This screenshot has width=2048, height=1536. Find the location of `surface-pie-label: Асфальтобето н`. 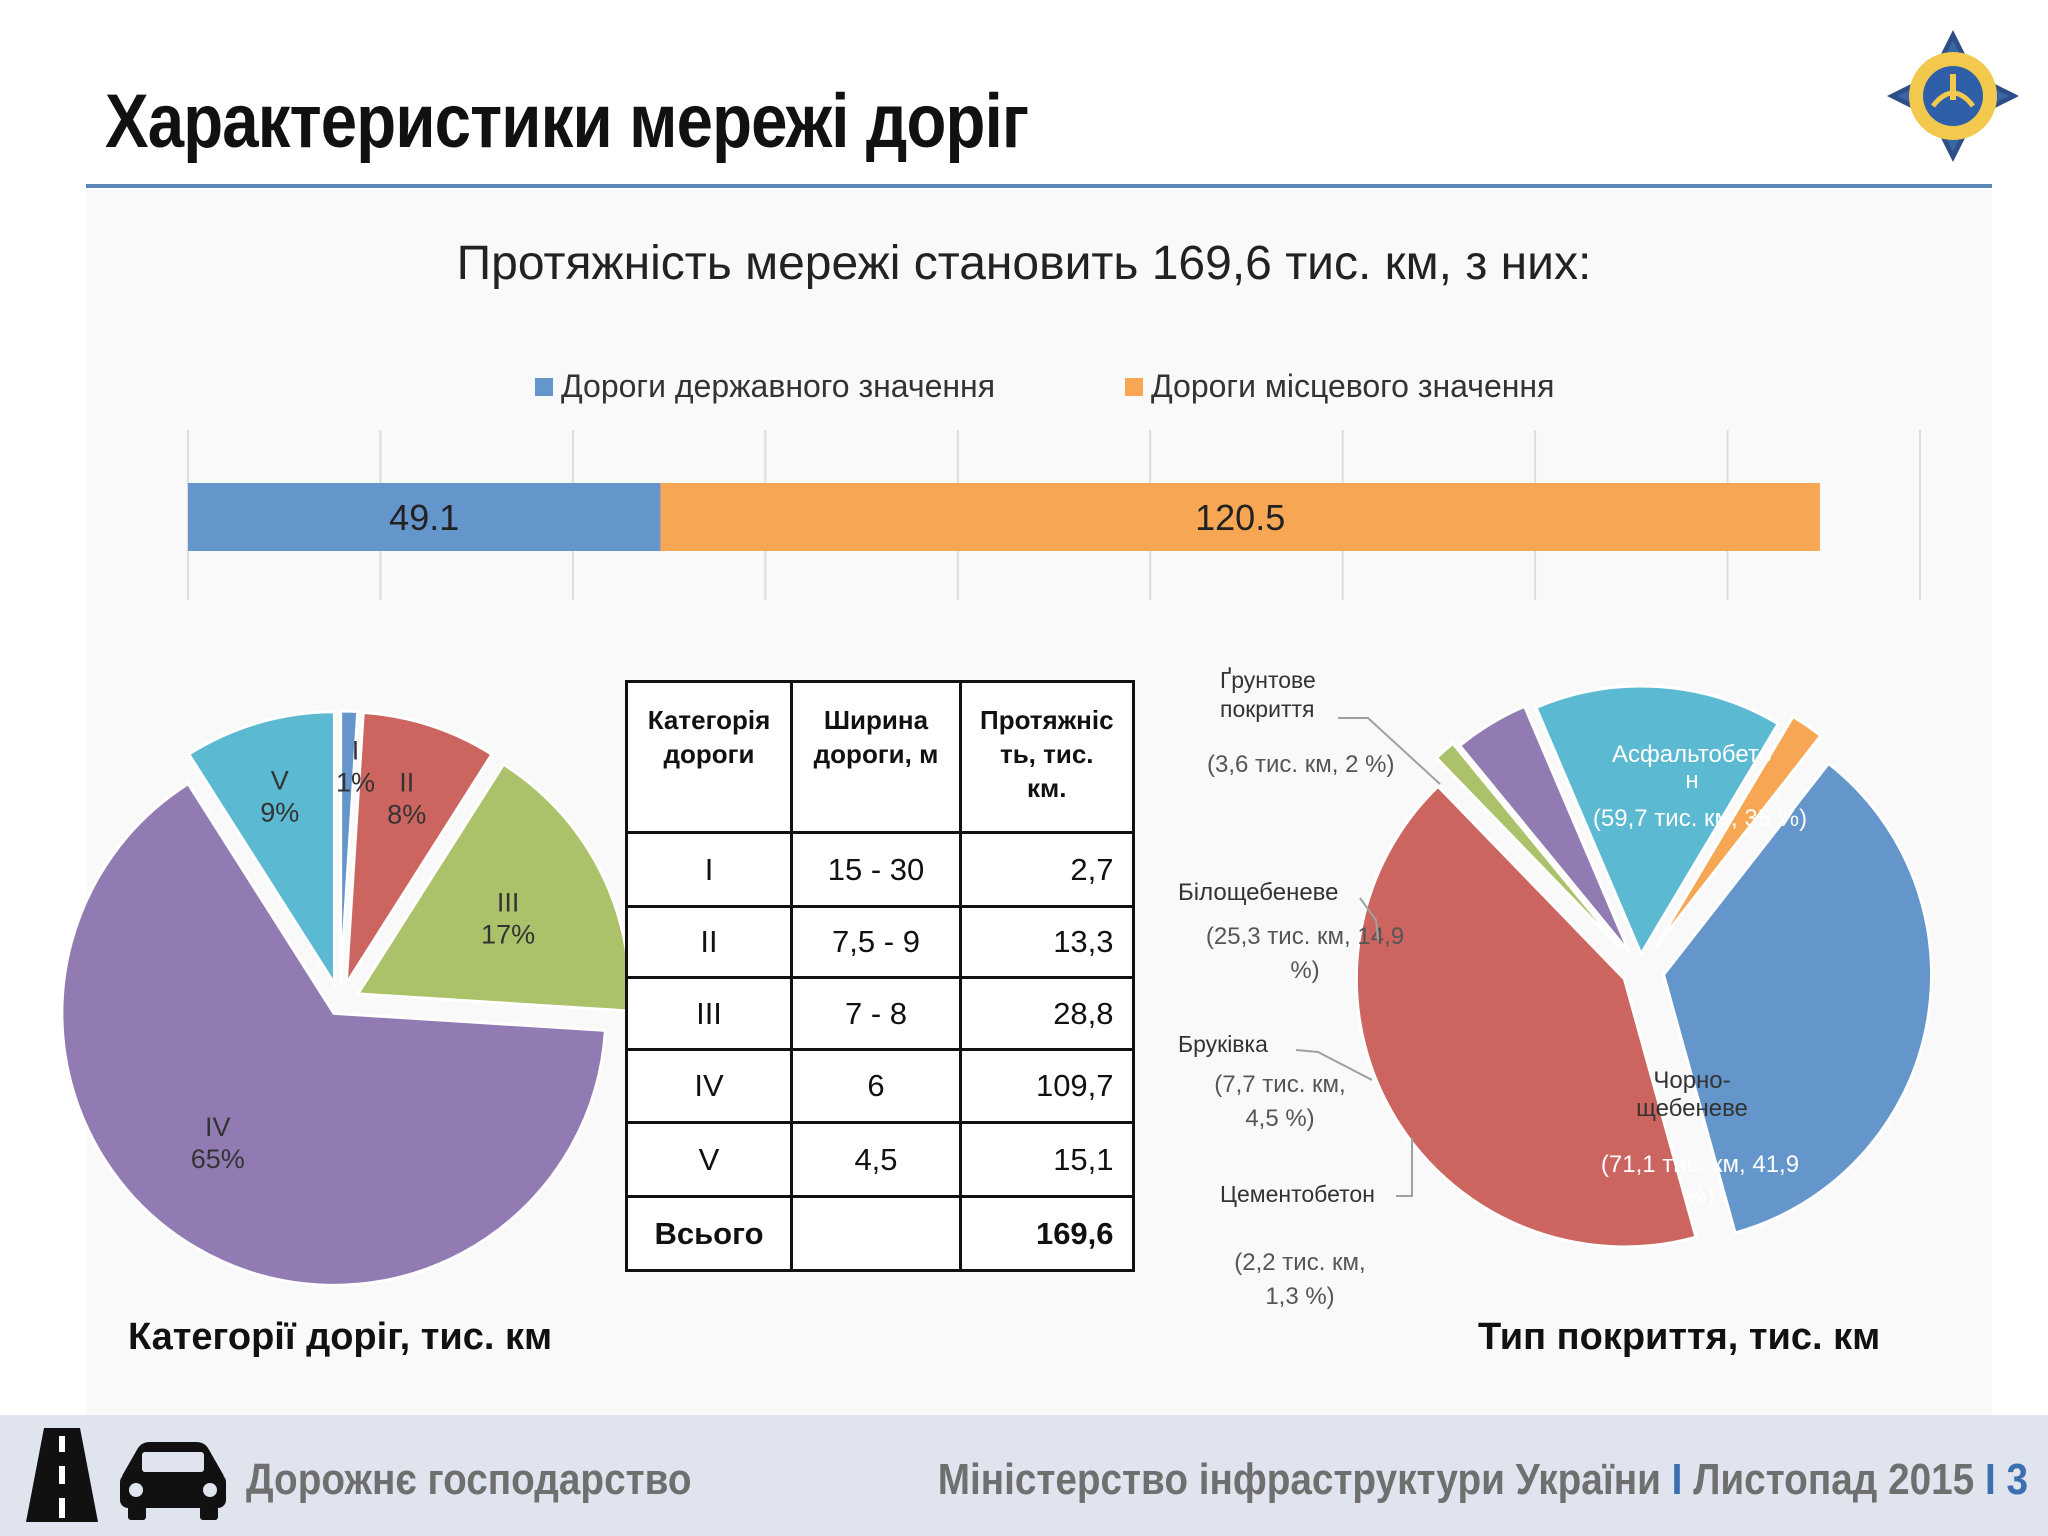

surface-pie-label: Асфальтобето н is located at coordinates (1692, 767).